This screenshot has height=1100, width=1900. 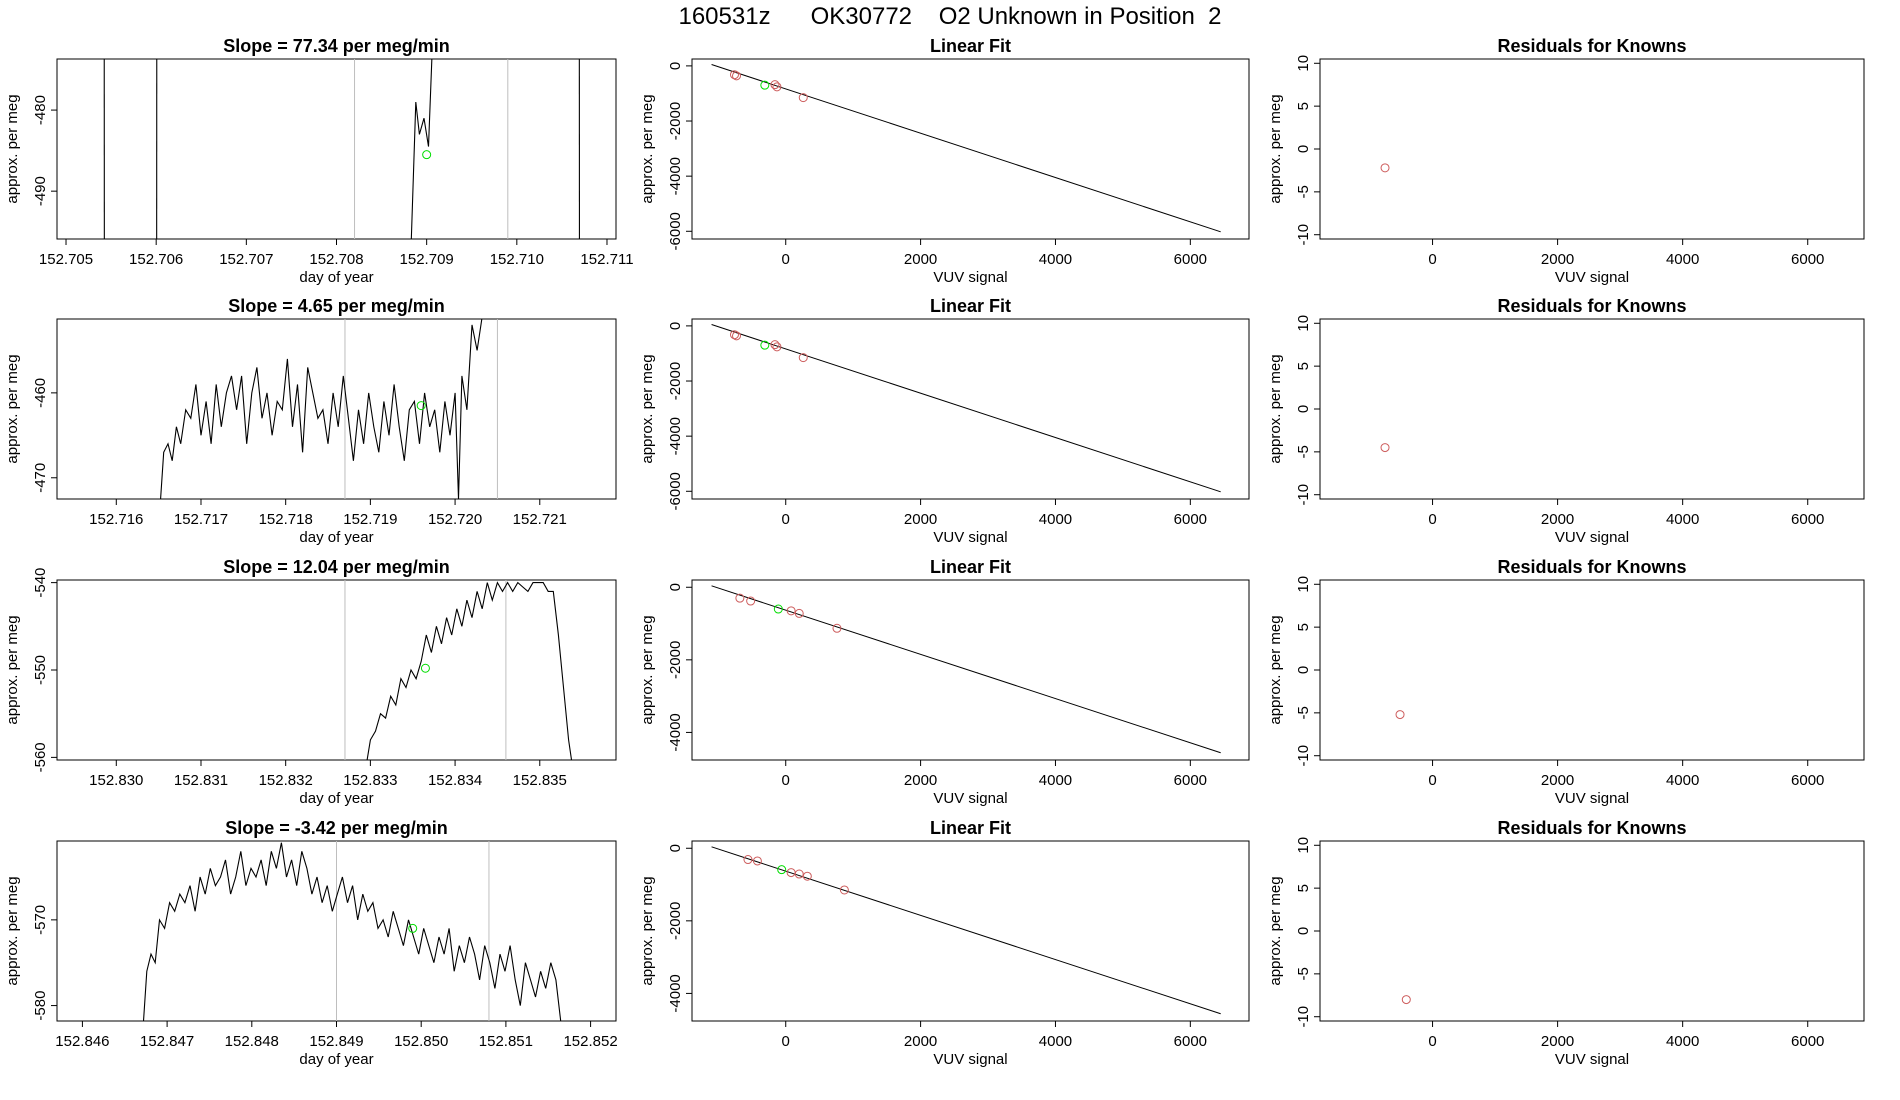 I want to click on x-tick-label: 152.706, so click(x=156, y=259).